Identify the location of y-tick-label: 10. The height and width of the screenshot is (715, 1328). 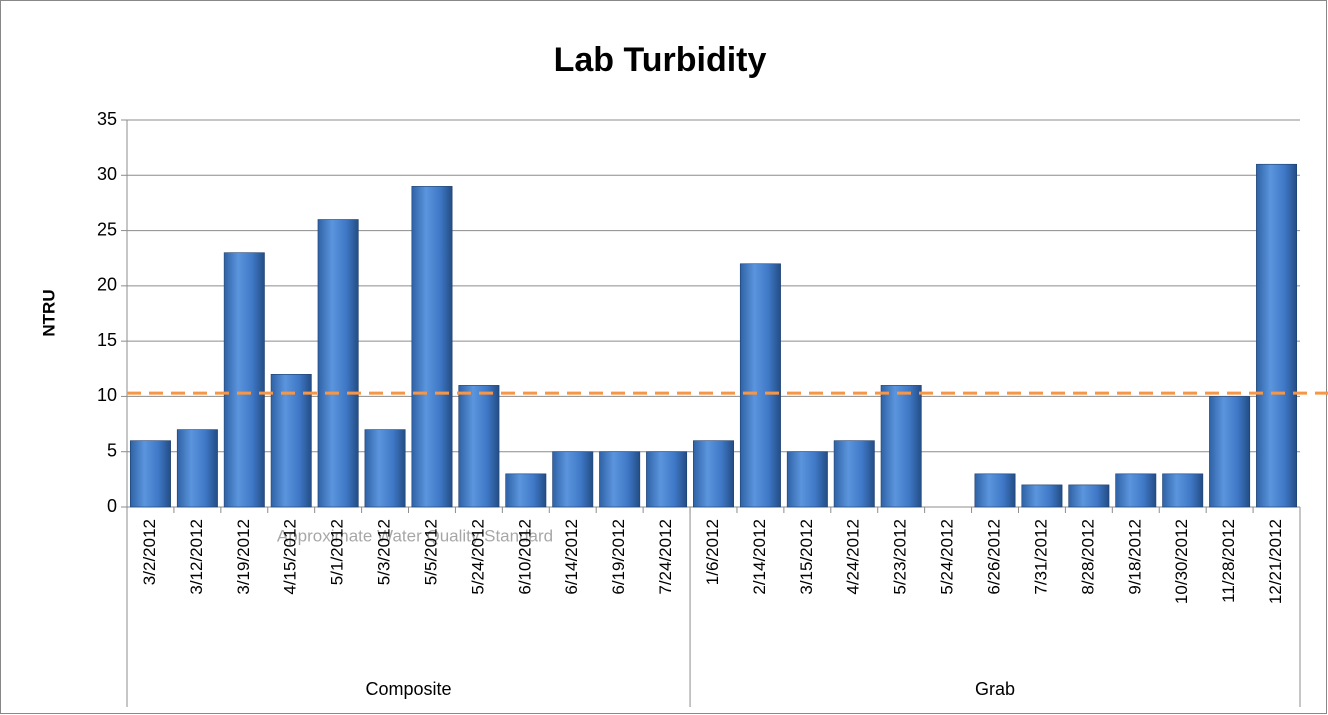
(107, 395).